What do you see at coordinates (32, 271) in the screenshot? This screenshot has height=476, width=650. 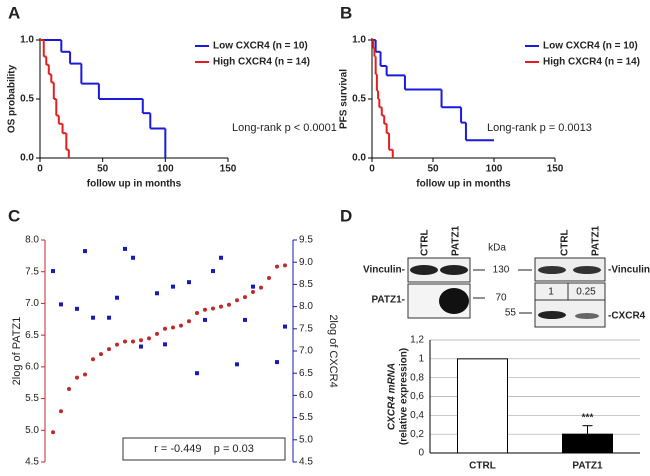 I see `y-tick-label: 7.5` at bounding box center [32, 271].